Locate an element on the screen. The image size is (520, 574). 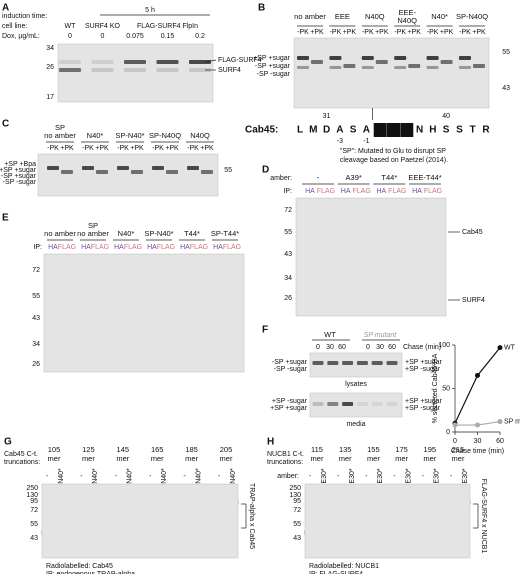
label: 0.15 is located at coordinates (168, 36).